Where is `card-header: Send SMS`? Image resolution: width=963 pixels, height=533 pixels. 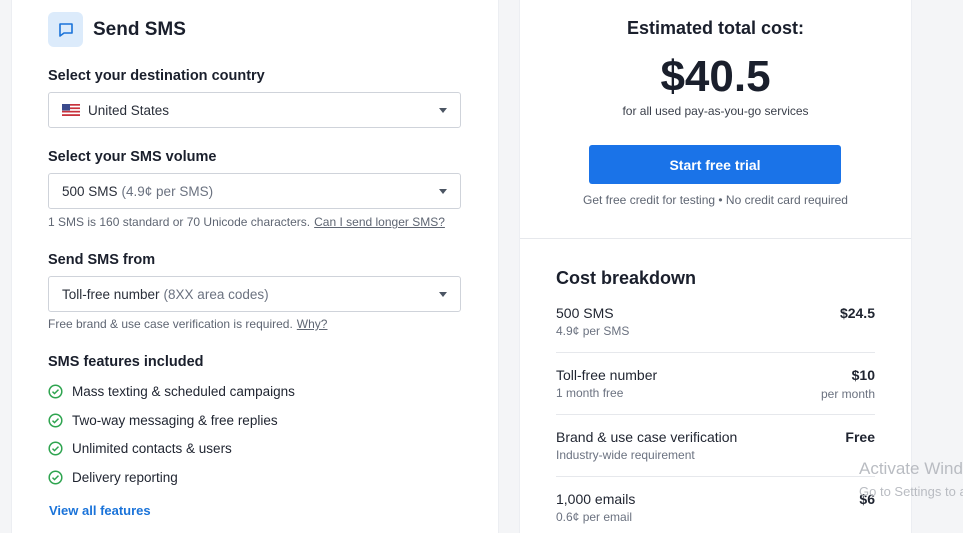 card-header: Send SMS is located at coordinates (117, 29).